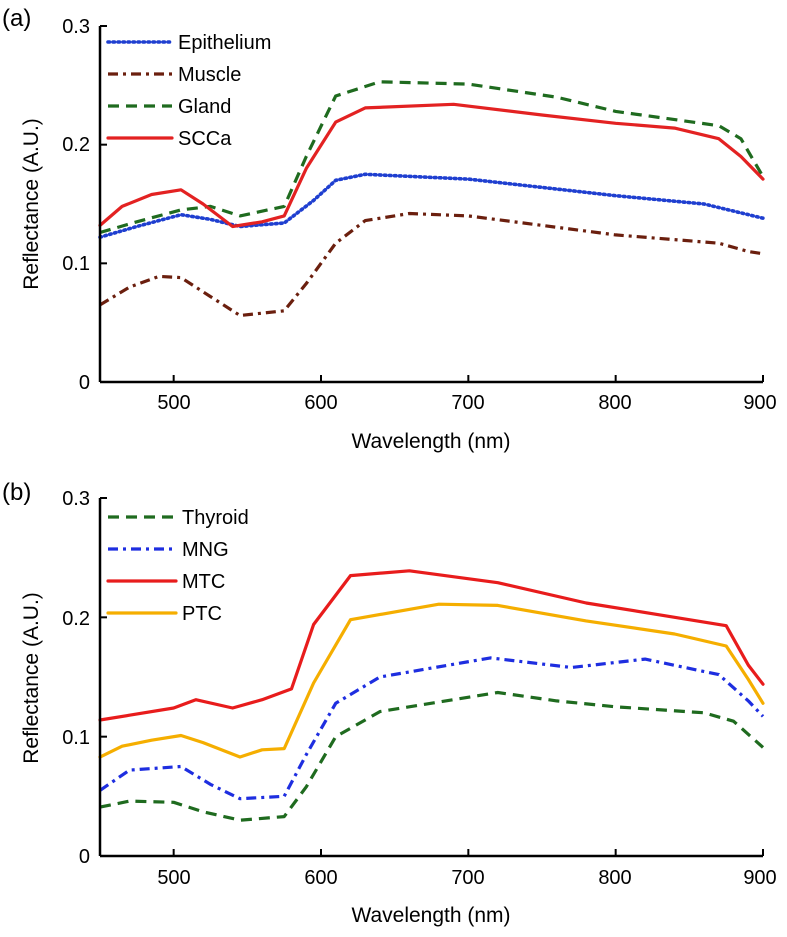 The height and width of the screenshot is (937, 787). I want to click on panel-a-label: (a), so click(16, 18).